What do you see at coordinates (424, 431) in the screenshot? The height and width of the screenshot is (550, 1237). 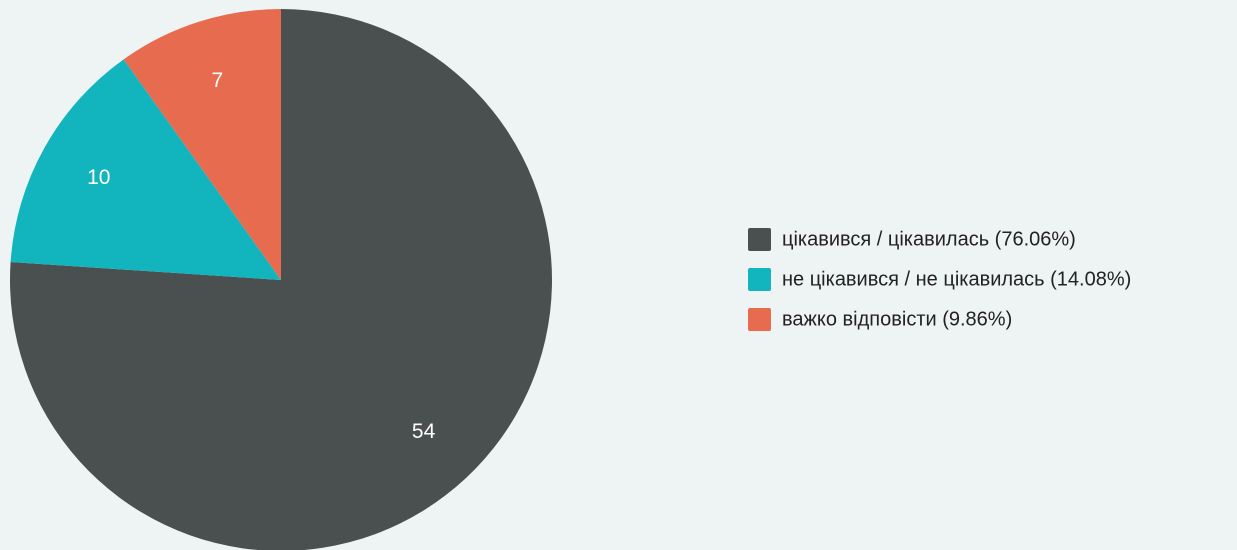 I see `slice-label: 54` at bounding box center [424, 431].